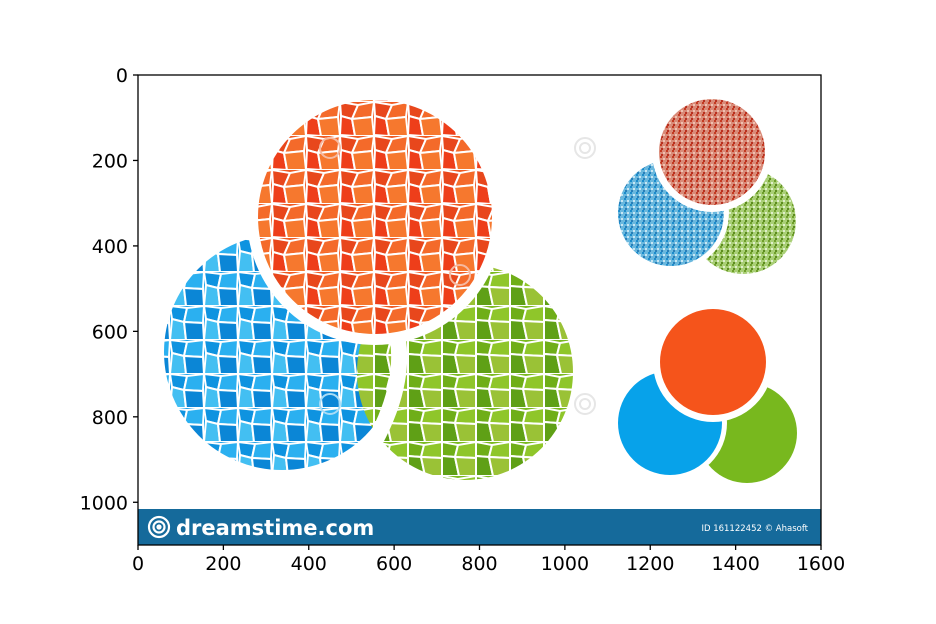 This screenshot has height=624, width=936. What do you see at coordinates (223, 564) in the screenshot?
I see `x-tick-label: 200` at bounding box center [223, 564].